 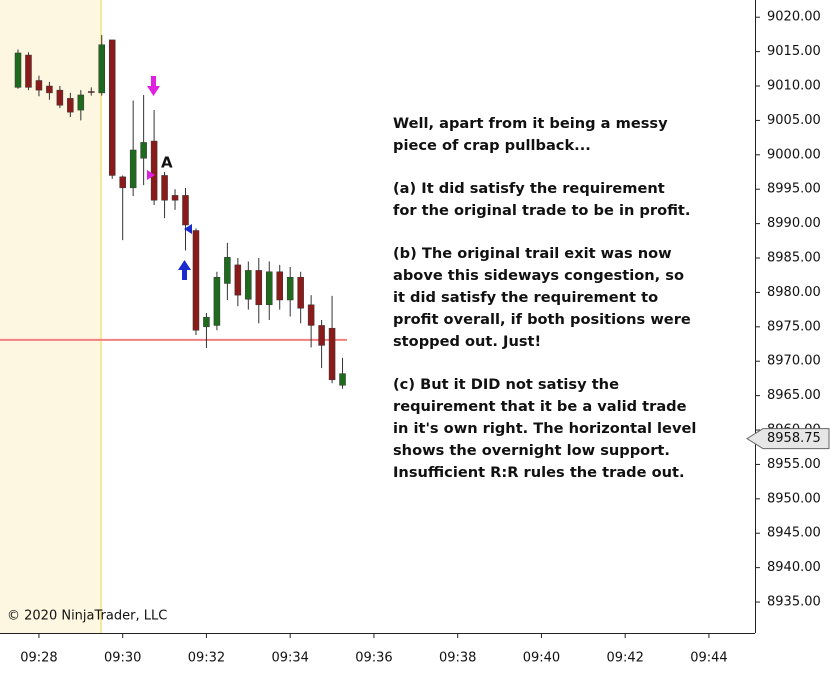 I want to click on annotation-line: it did satisfy the requirement to, so click(x=525, y=297).